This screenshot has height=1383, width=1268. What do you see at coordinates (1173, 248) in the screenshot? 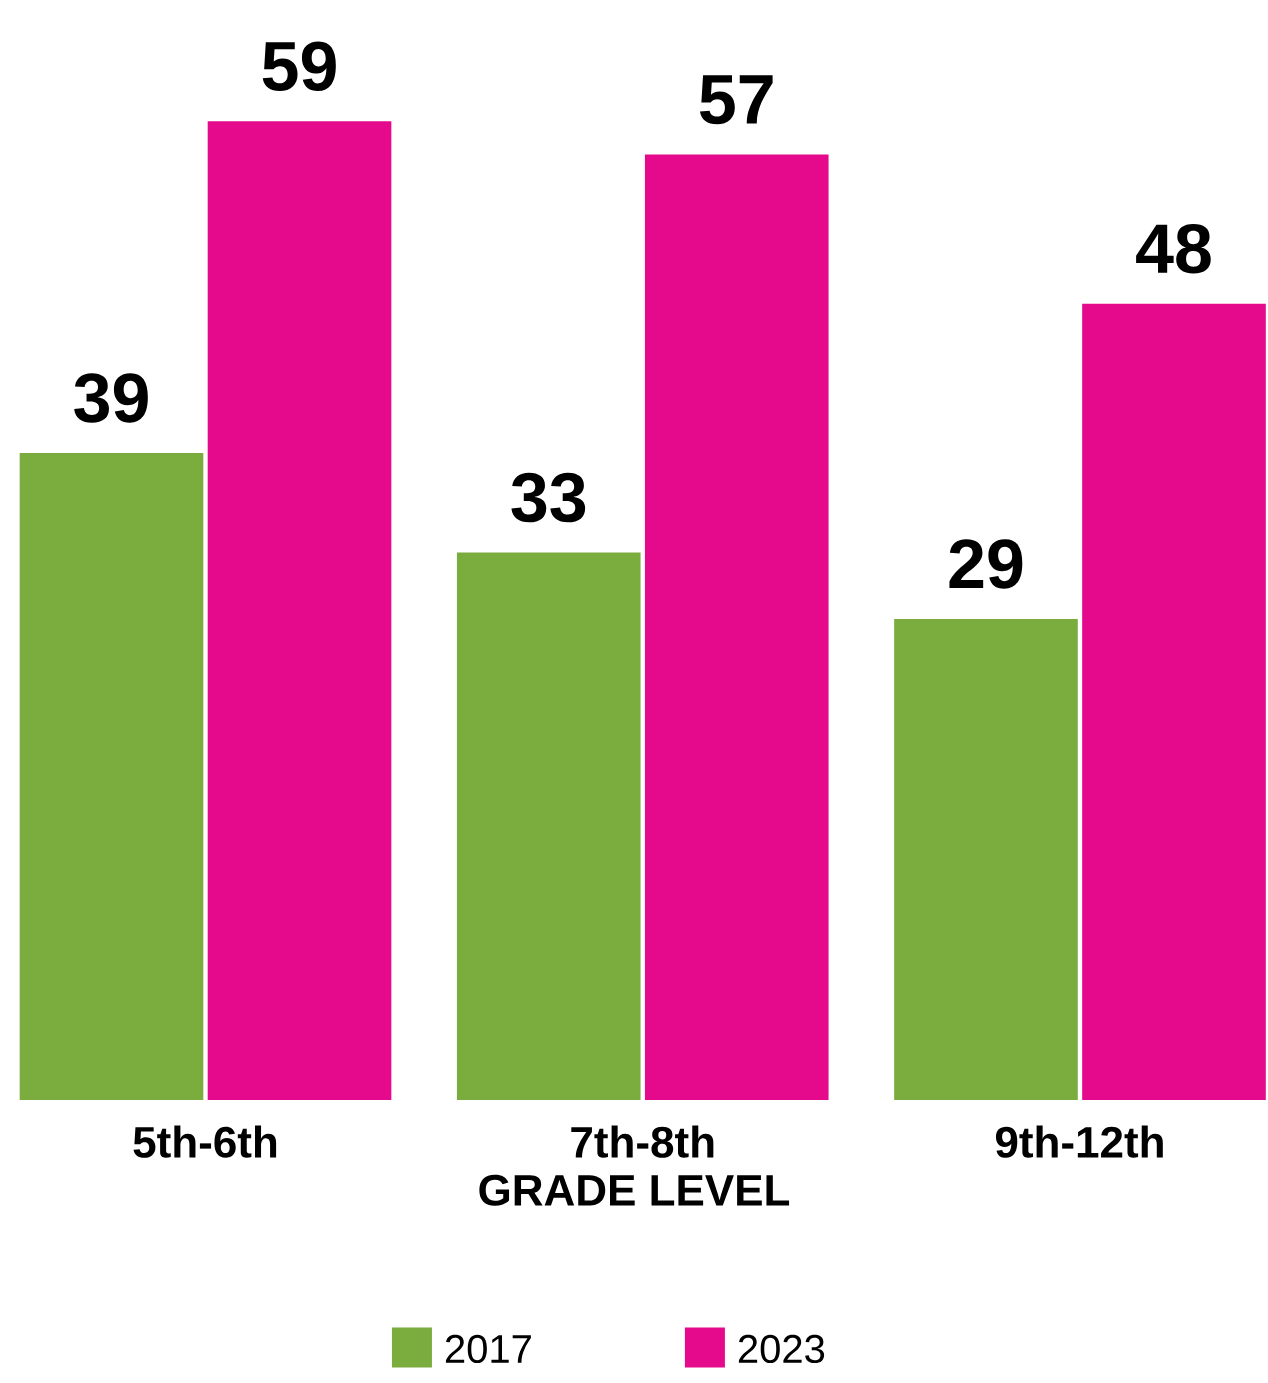
I see `data-label: 48` at bounding box center [1173, 248].